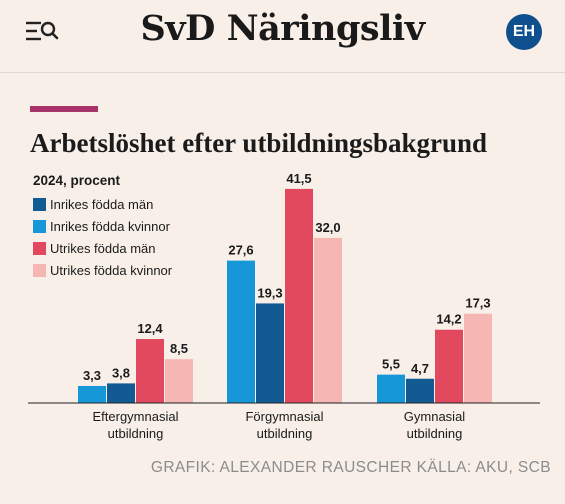 This screenshot has height=504, width=565. Describe the element at coordinates (298, 178) in the screenshot. I see `data-label: 41,5` at that location.